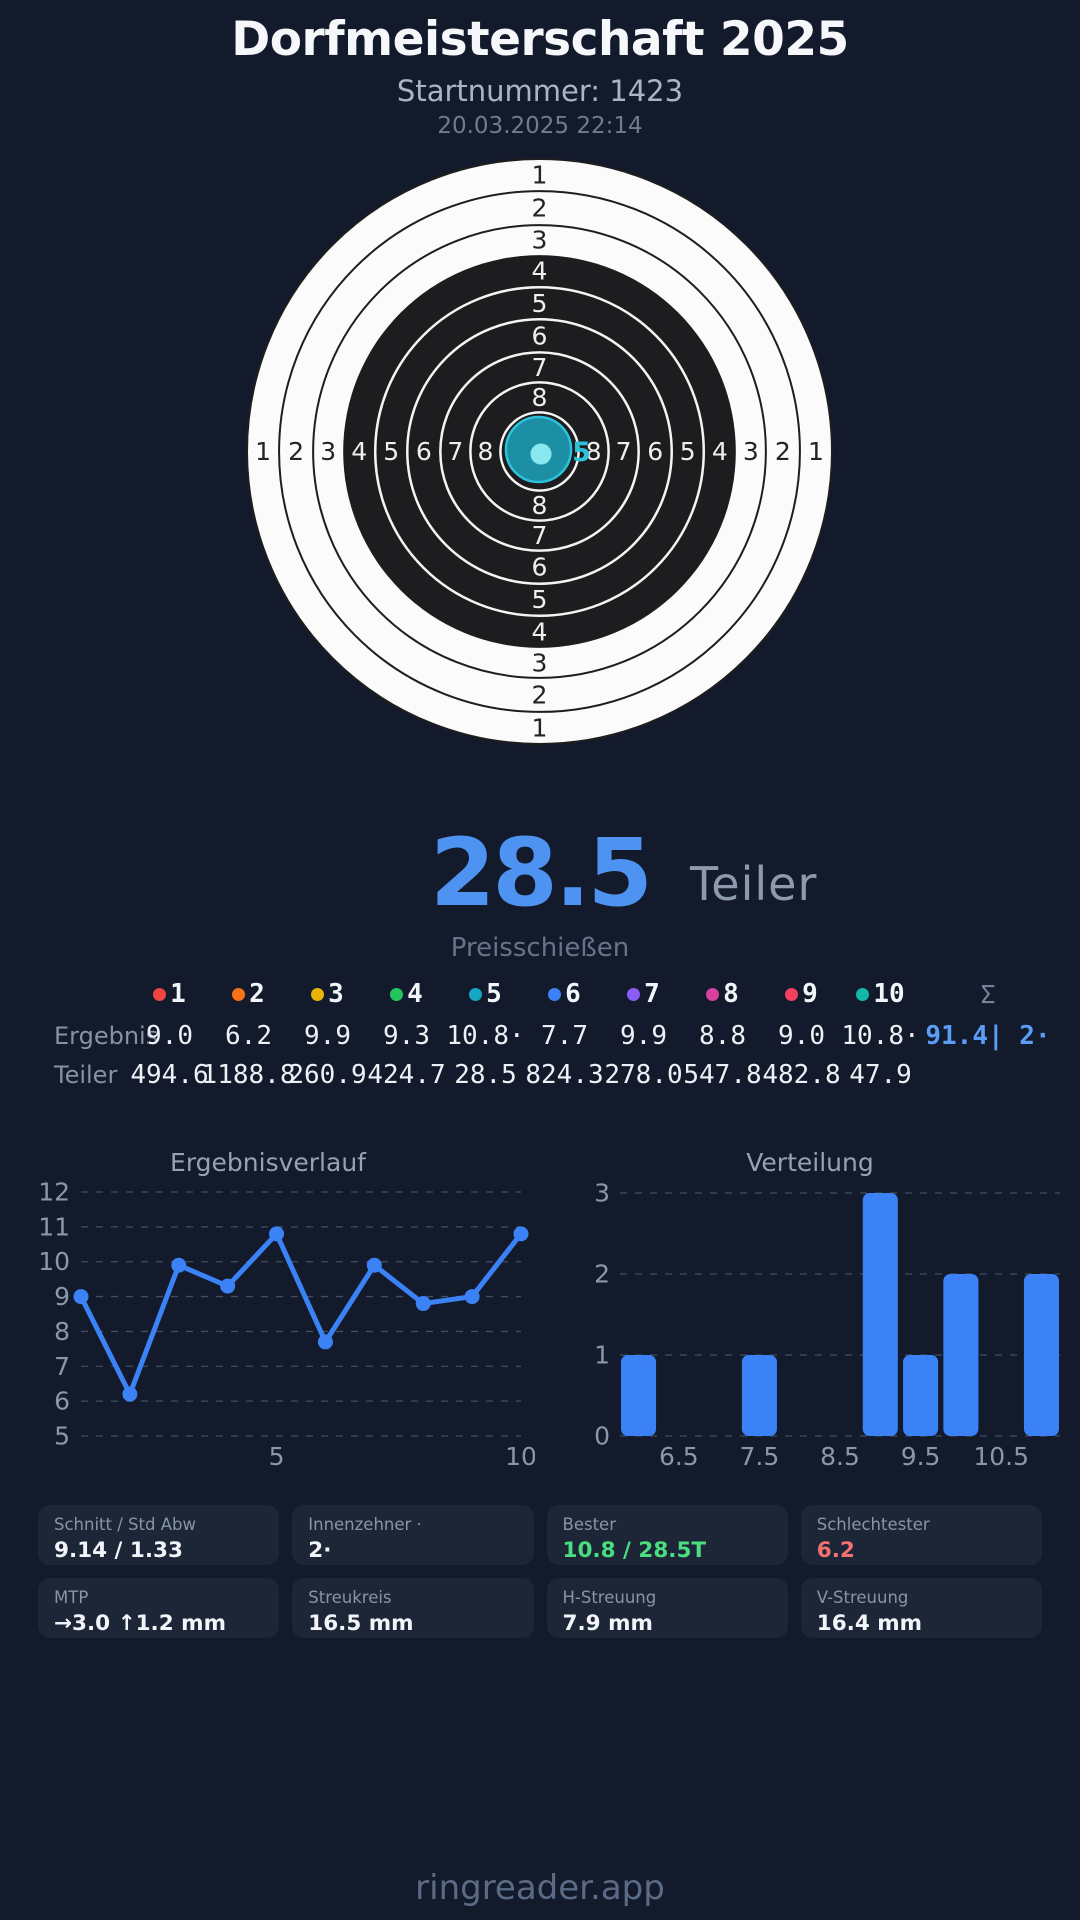 This screenshot has height=1920, width=1080. I want to click on footer-brand: ringreader.app, so click(540, 1888).